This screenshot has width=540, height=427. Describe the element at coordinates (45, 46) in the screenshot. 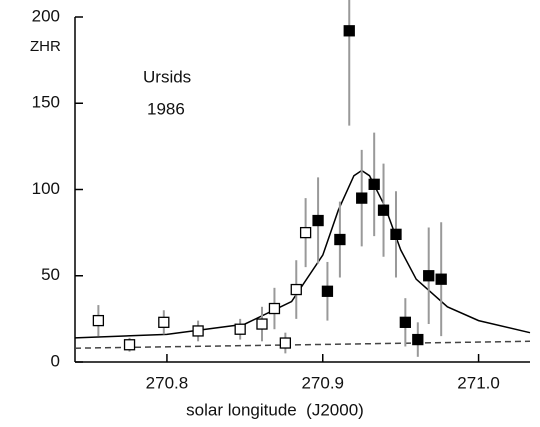

I see `y-axis-label: ZHR` at that location.